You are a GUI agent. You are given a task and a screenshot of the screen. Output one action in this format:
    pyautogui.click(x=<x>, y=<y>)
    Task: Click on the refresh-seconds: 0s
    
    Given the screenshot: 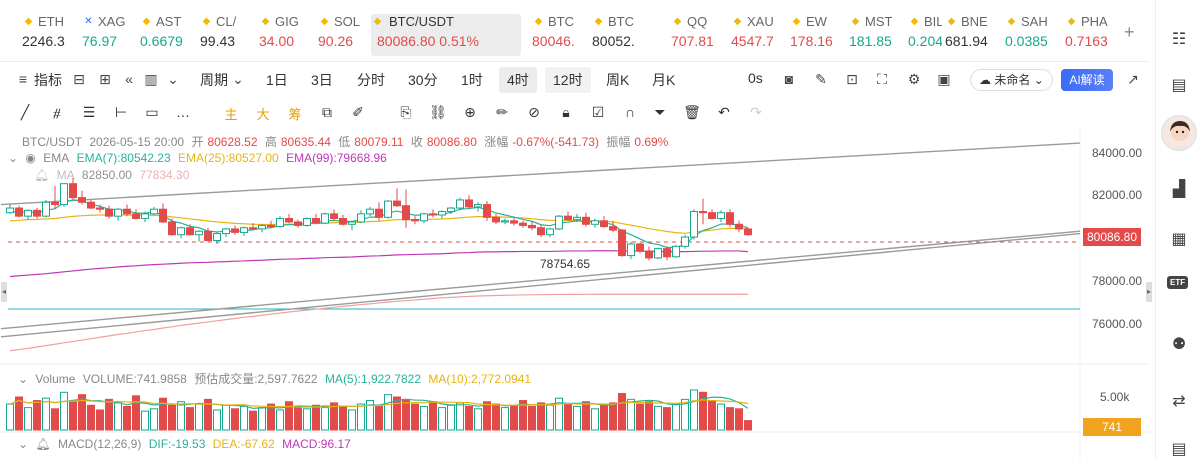 What is the action you would take?
    pyautogui.click(x=755, y=78)
    